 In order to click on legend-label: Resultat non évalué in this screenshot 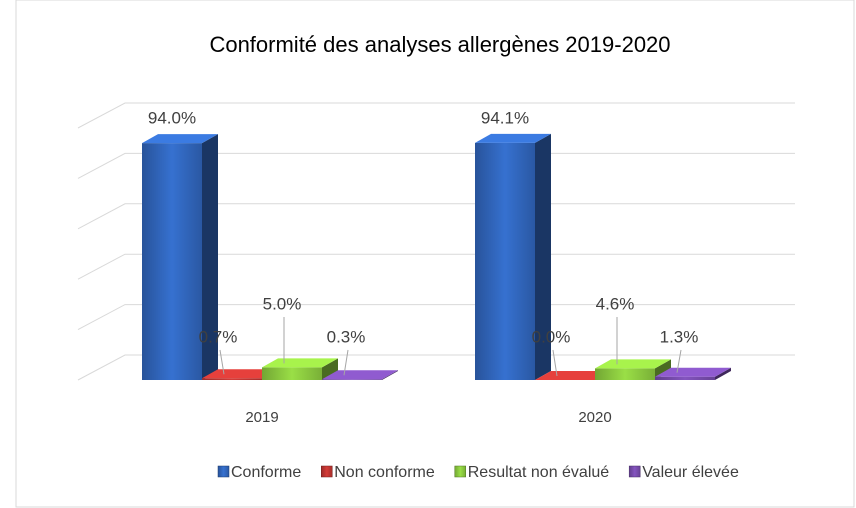, I will do `click(539, 472)`.